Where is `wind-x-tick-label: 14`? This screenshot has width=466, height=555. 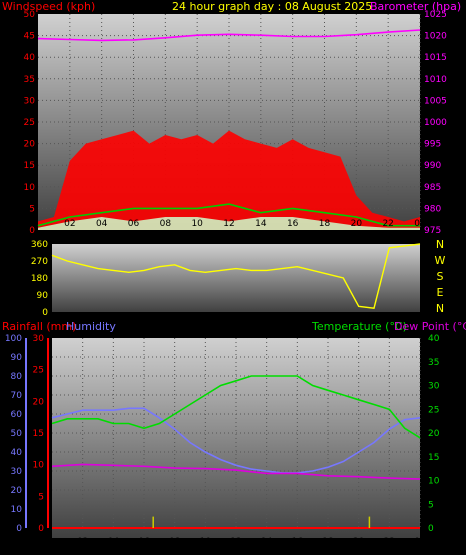
wind-x-tick-label: 14 is located at coordinates (261, 224).